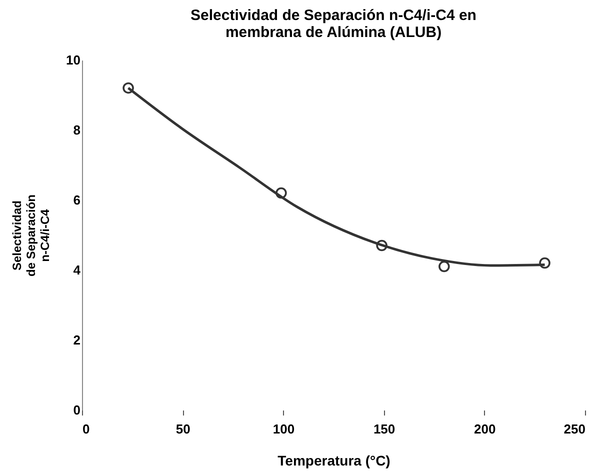 Image resolution: width=606 pixels, height=476 pixels. I want to click on x-tick-label: 250, so click(575, 429).